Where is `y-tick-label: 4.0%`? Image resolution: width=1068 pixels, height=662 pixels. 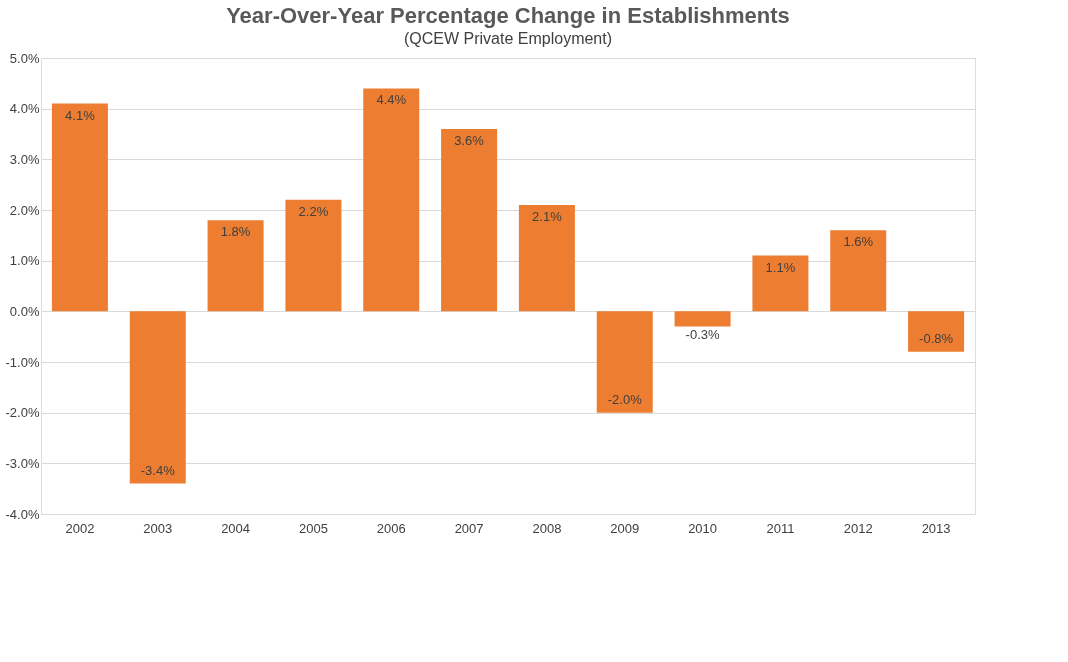 y-tick-label: 4.0% is located at coordinates (24, 109).